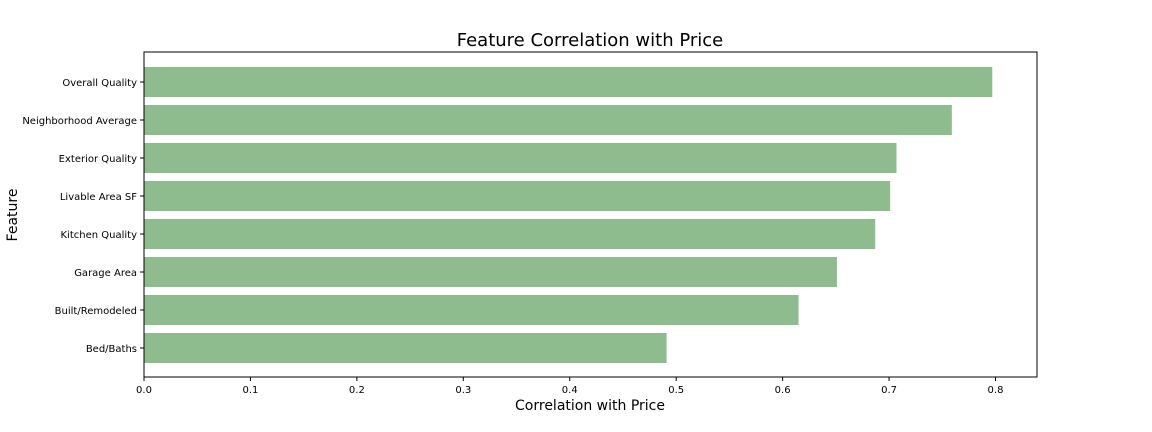 Image resolution: width=1152 pixels, height=432 pixels. I want to click on y-tick-label: Overall Quality, so click(99, 83).